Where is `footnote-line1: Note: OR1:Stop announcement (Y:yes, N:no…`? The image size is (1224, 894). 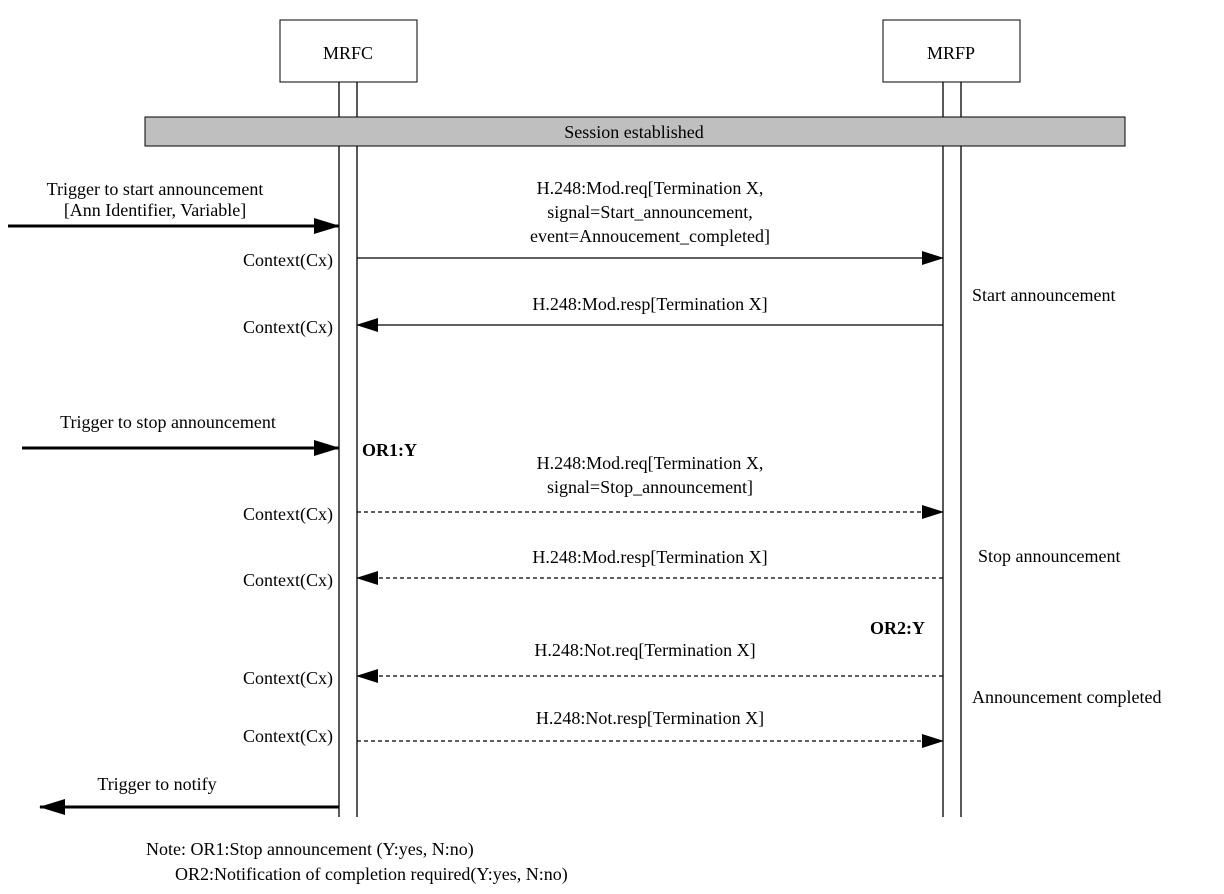 footnote-line1: Note: OR1:Stop announcement (Y:yes, N:no… is located at coordinates (310, 849).